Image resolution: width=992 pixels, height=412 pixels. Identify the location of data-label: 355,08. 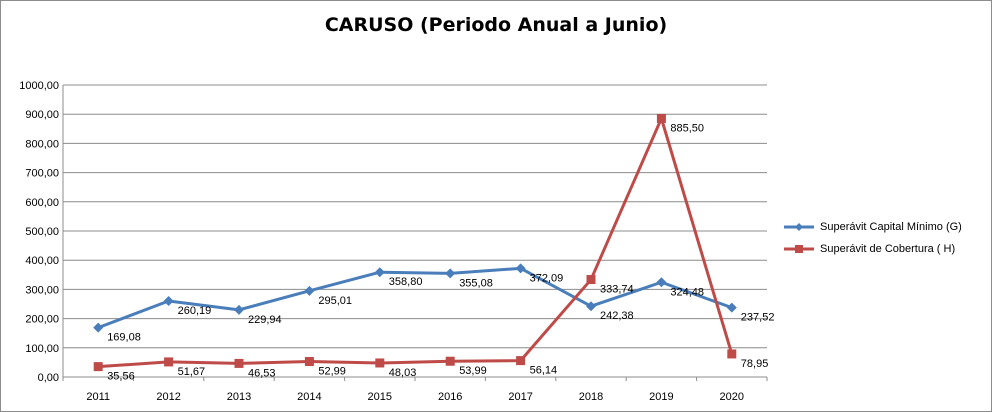
(476, 283).